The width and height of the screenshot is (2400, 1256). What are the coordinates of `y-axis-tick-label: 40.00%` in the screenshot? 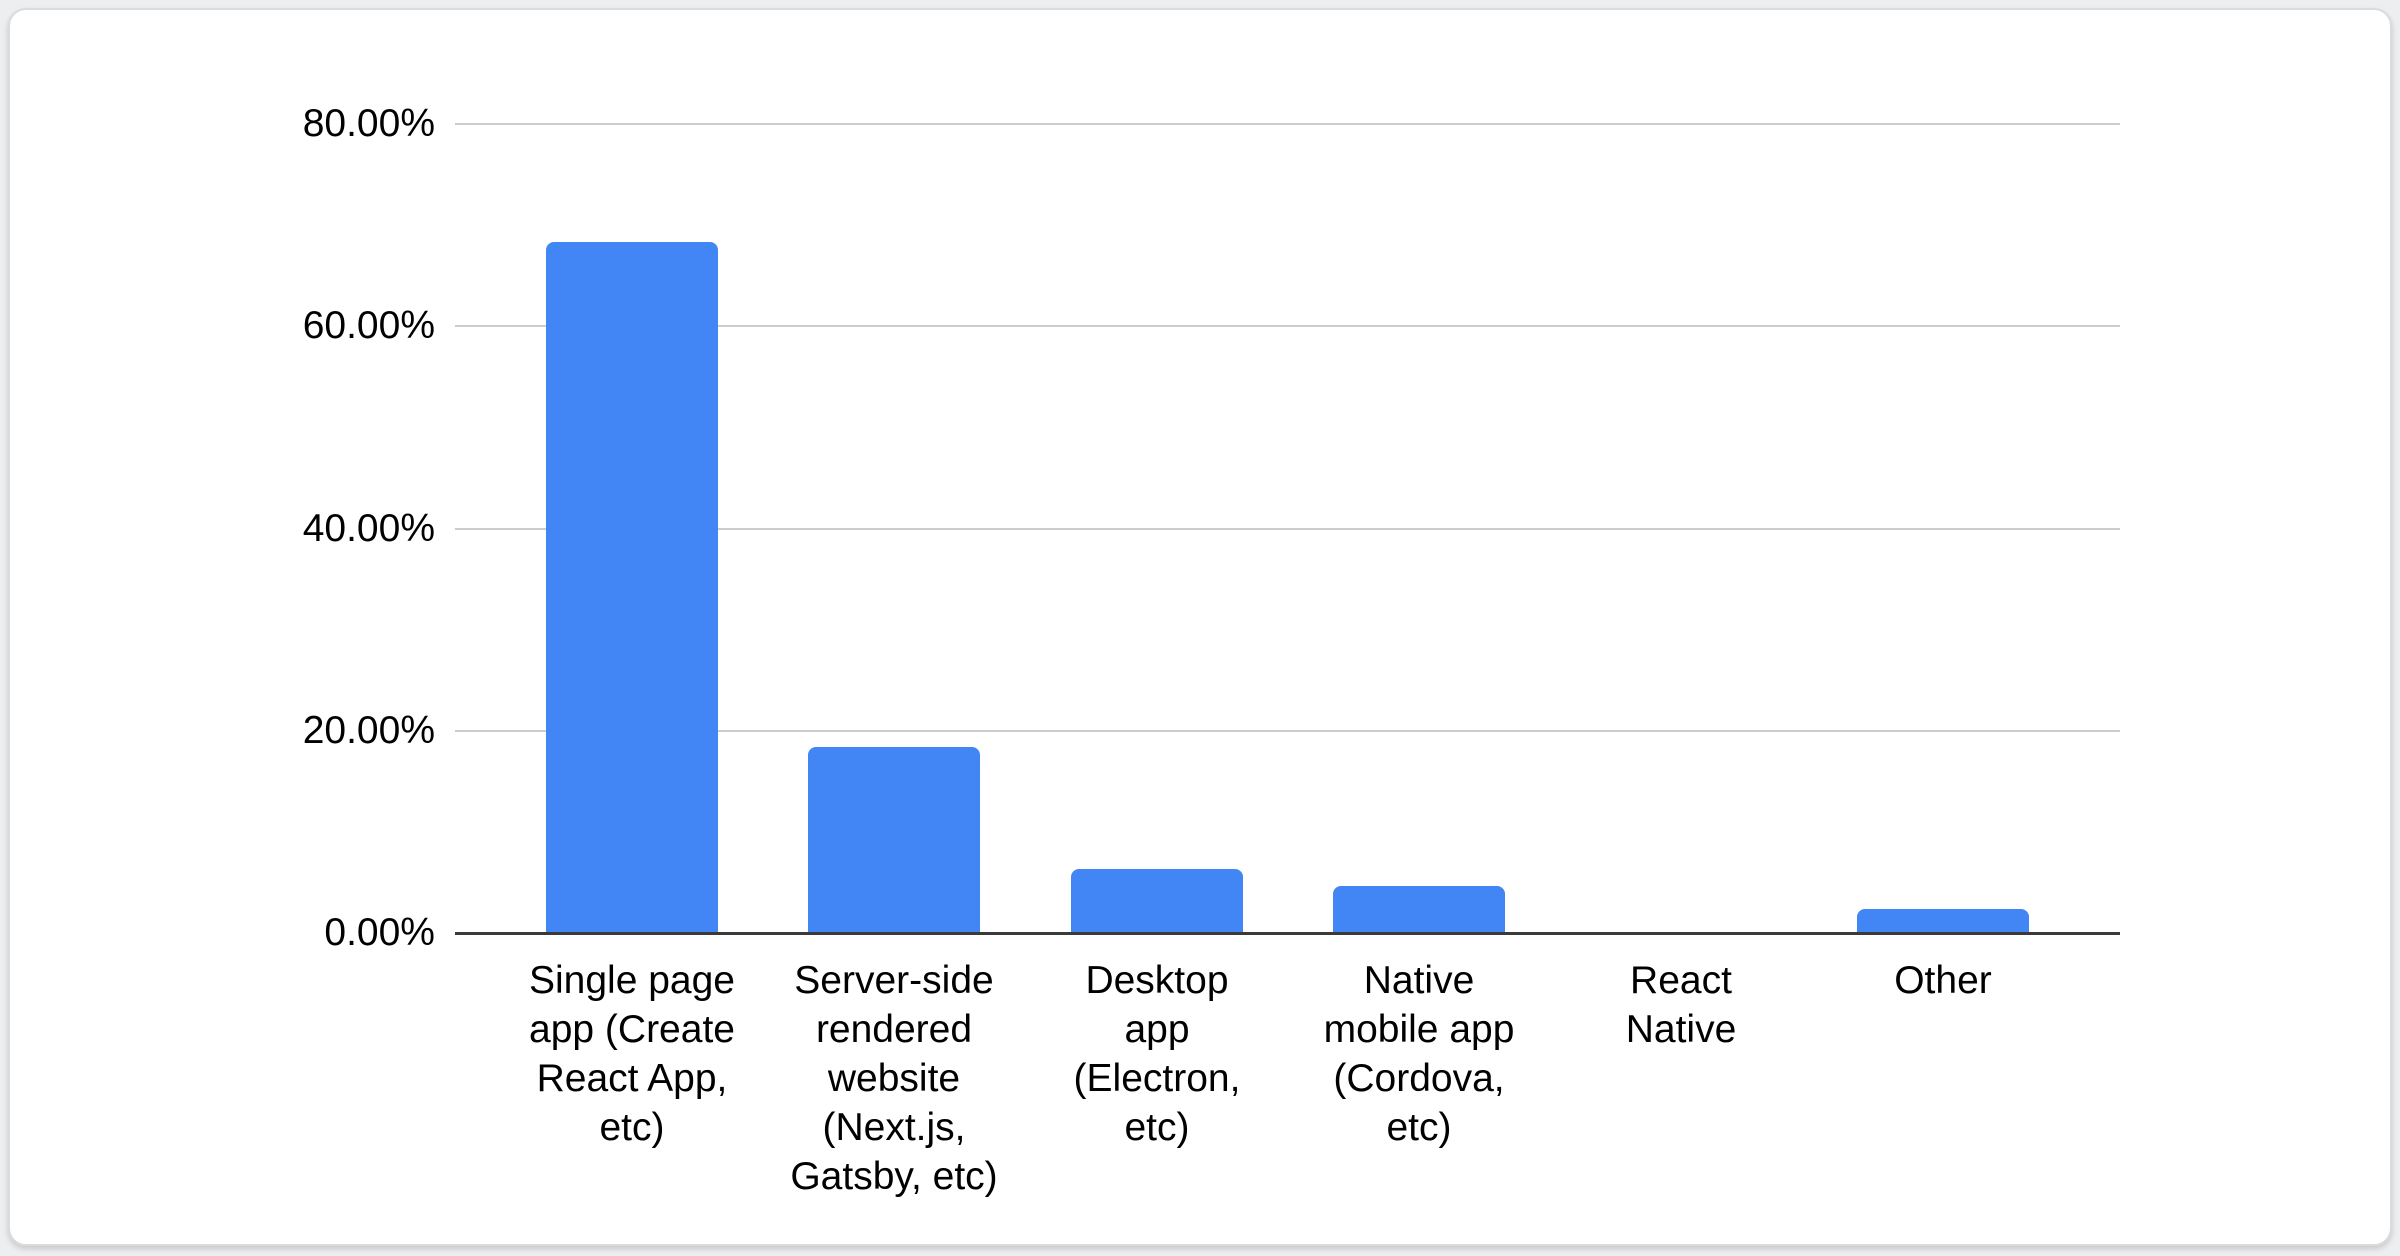 It's located at (368, 528).